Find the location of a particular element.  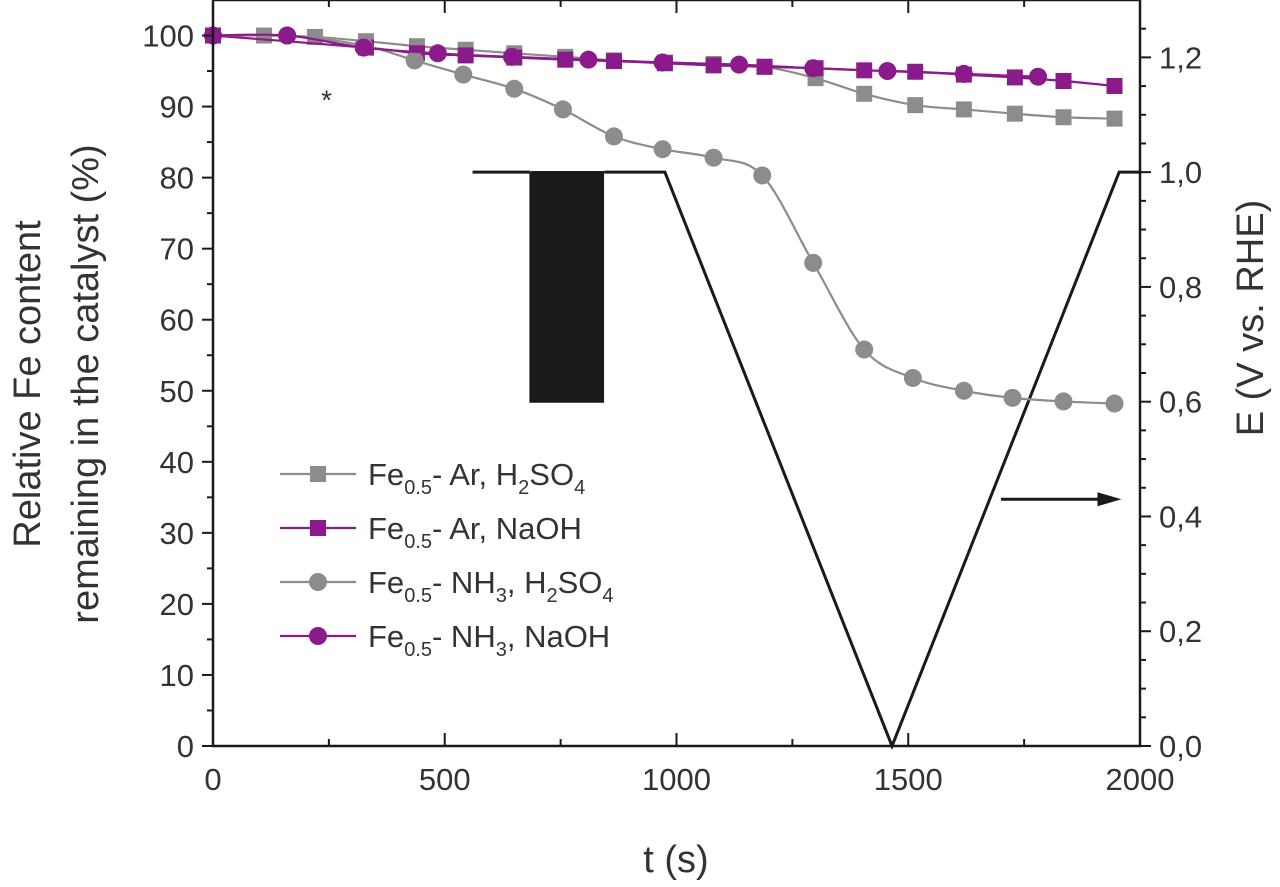

y2-tick-label: 0,6 is located at coordinates (1180, 402).